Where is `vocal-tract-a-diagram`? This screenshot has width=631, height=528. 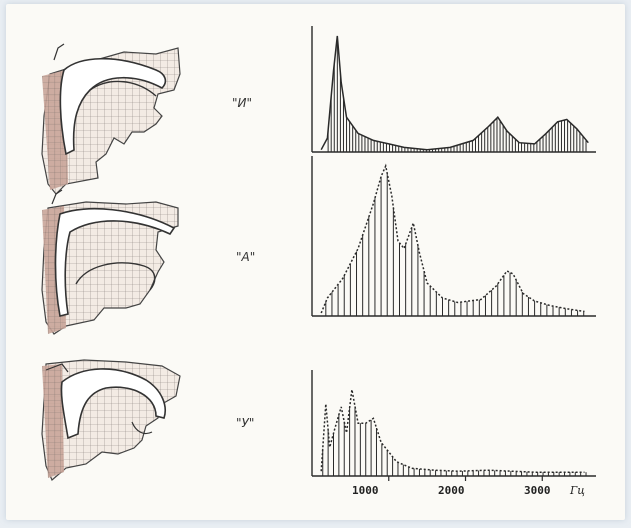 vocal-tract-a-diagram is located at coordinates (110, 262).